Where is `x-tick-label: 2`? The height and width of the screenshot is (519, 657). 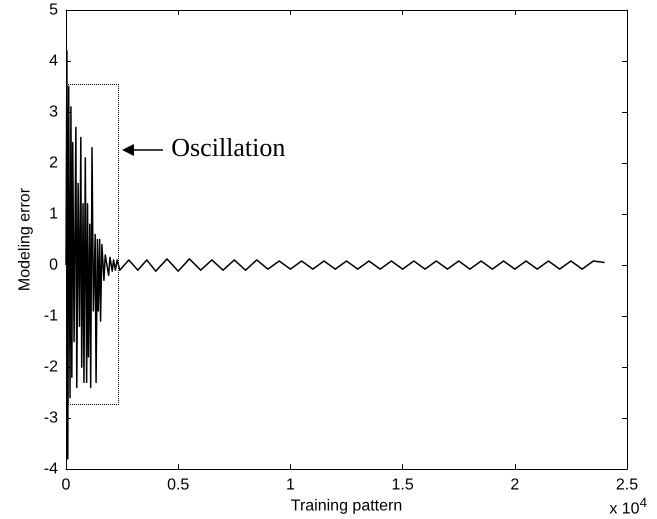 x-tick-label: 2 is located at coordinates (515, 485).